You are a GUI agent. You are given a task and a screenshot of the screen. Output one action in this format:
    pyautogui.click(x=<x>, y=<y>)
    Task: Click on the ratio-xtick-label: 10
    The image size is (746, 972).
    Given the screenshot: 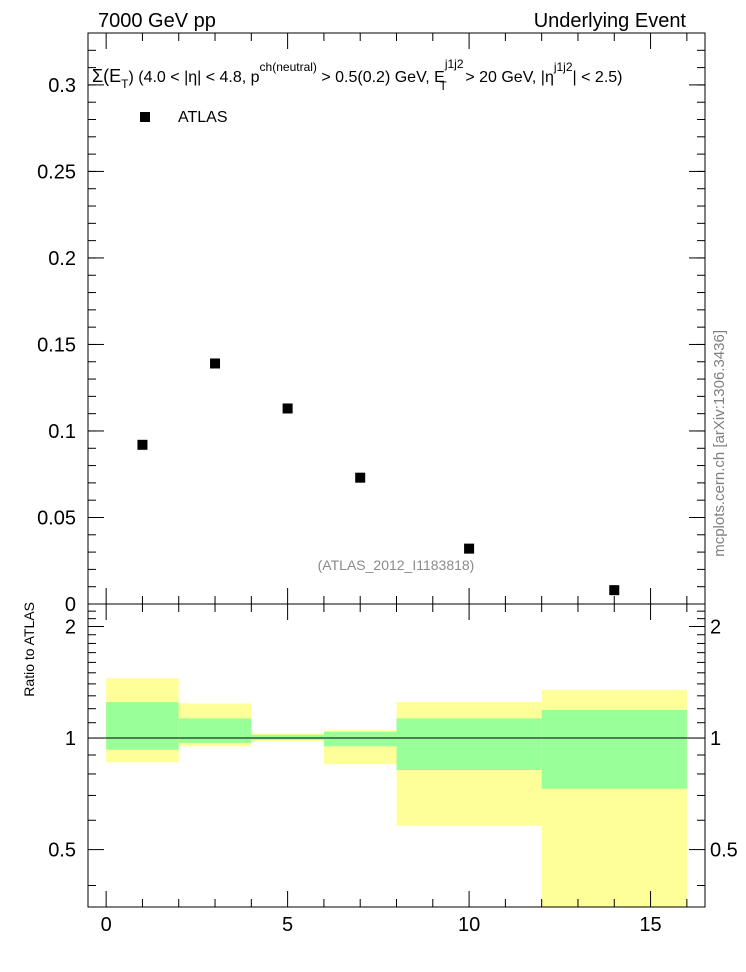 What is the action you would take?
    pyautogui.click(x=469, y=925)
    